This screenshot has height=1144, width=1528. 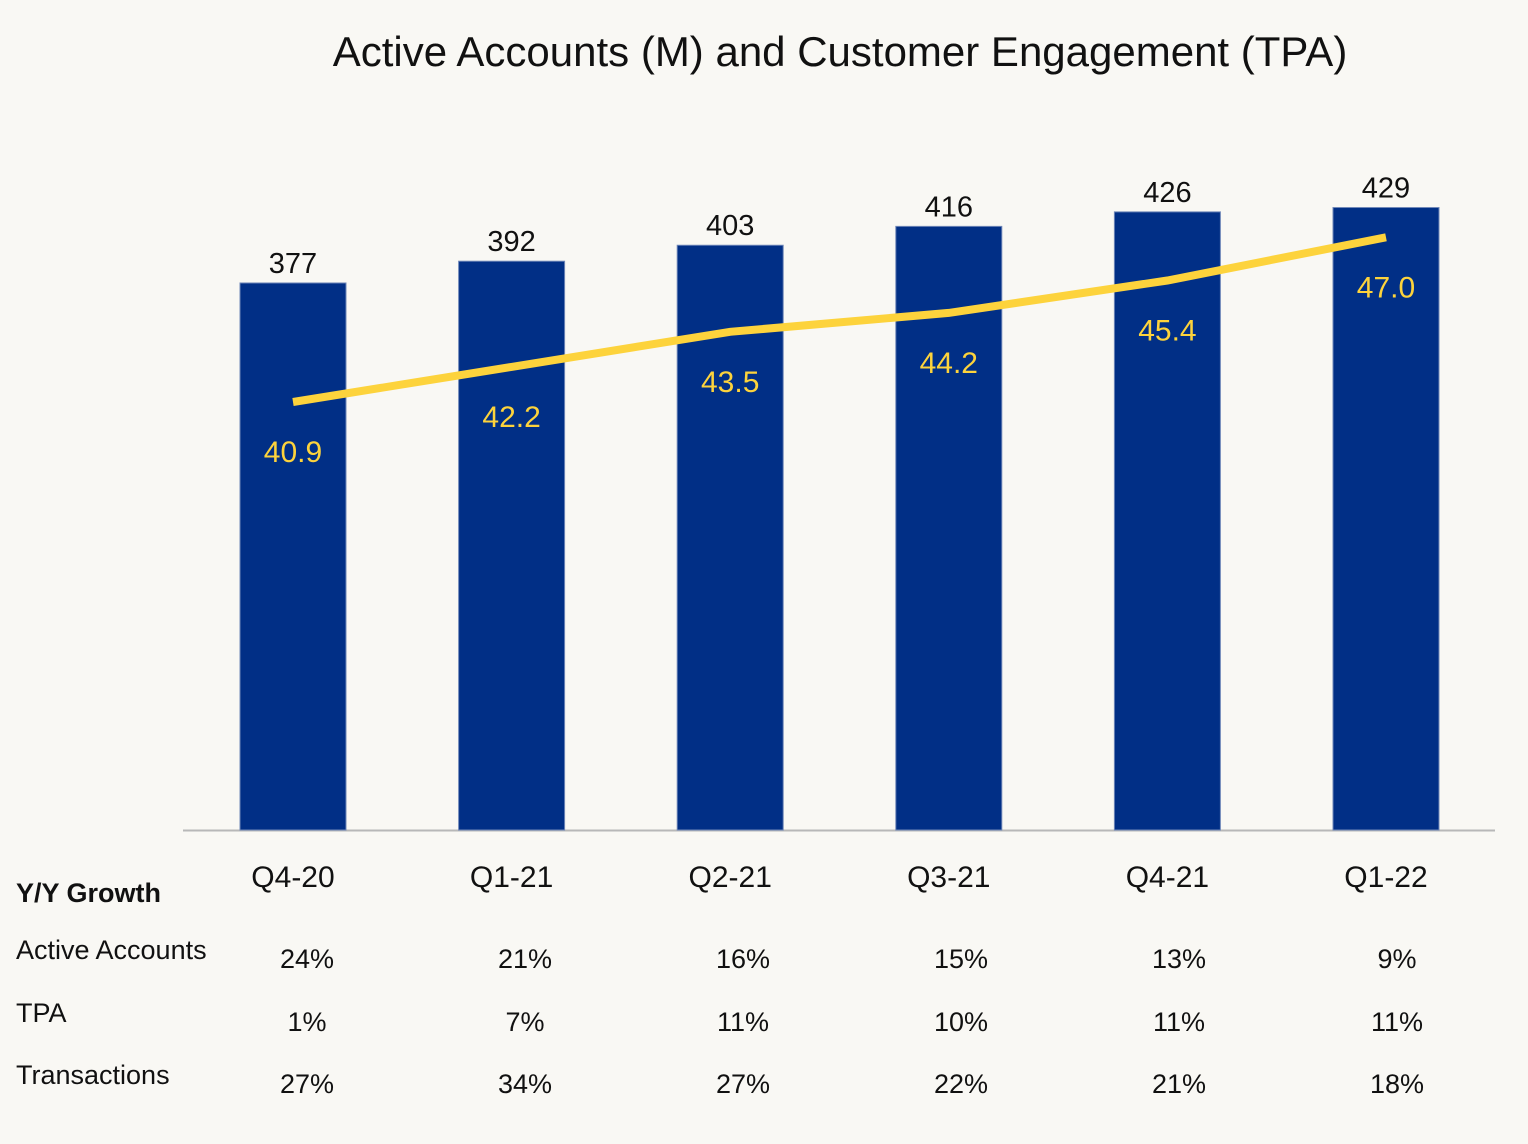 I want to click on bar-label: 429, so click(x=1386, y=189).